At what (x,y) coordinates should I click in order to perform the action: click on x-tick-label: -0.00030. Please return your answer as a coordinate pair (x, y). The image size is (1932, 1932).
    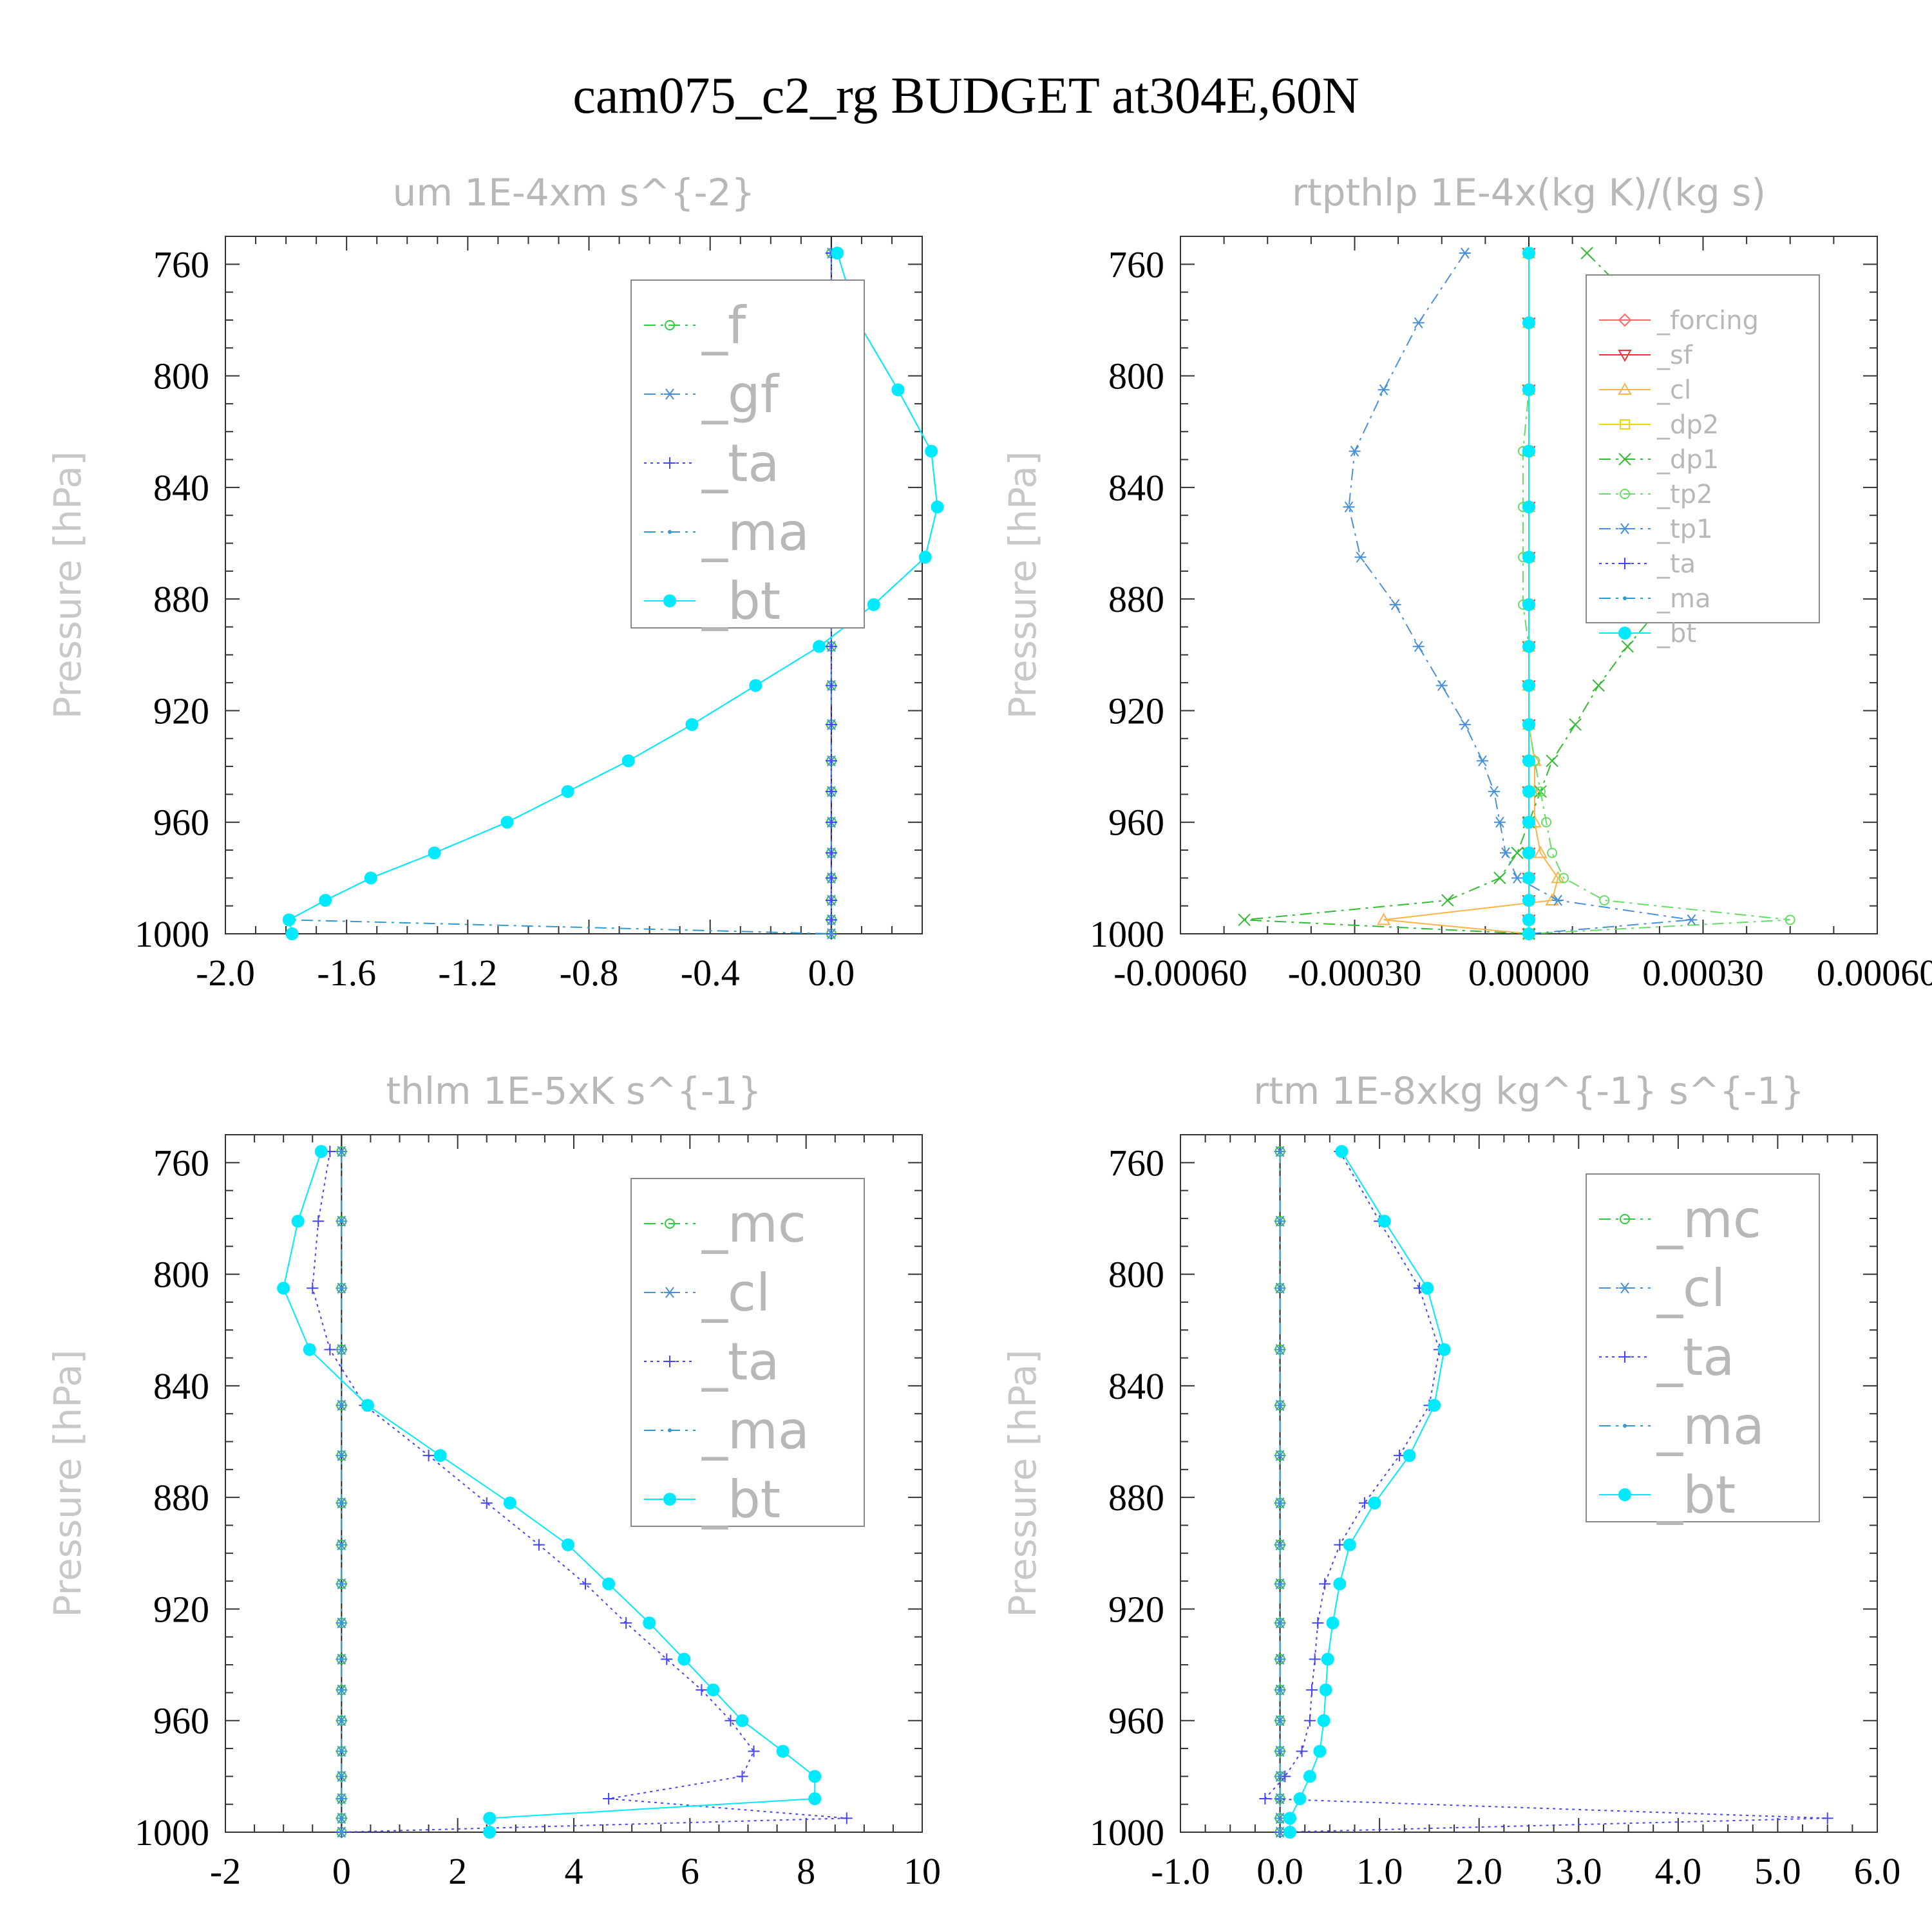
    Looking at the image, I should click on (1355, 973).